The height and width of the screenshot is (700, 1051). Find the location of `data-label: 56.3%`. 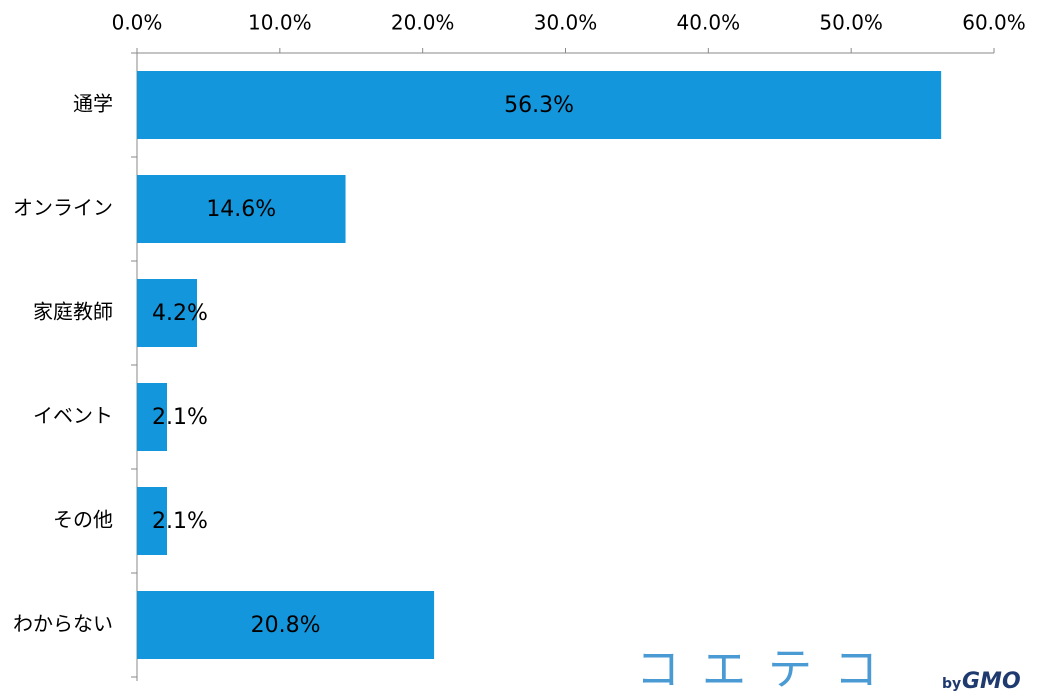

data-label: 56.3% is located at coordinates (539, 105).